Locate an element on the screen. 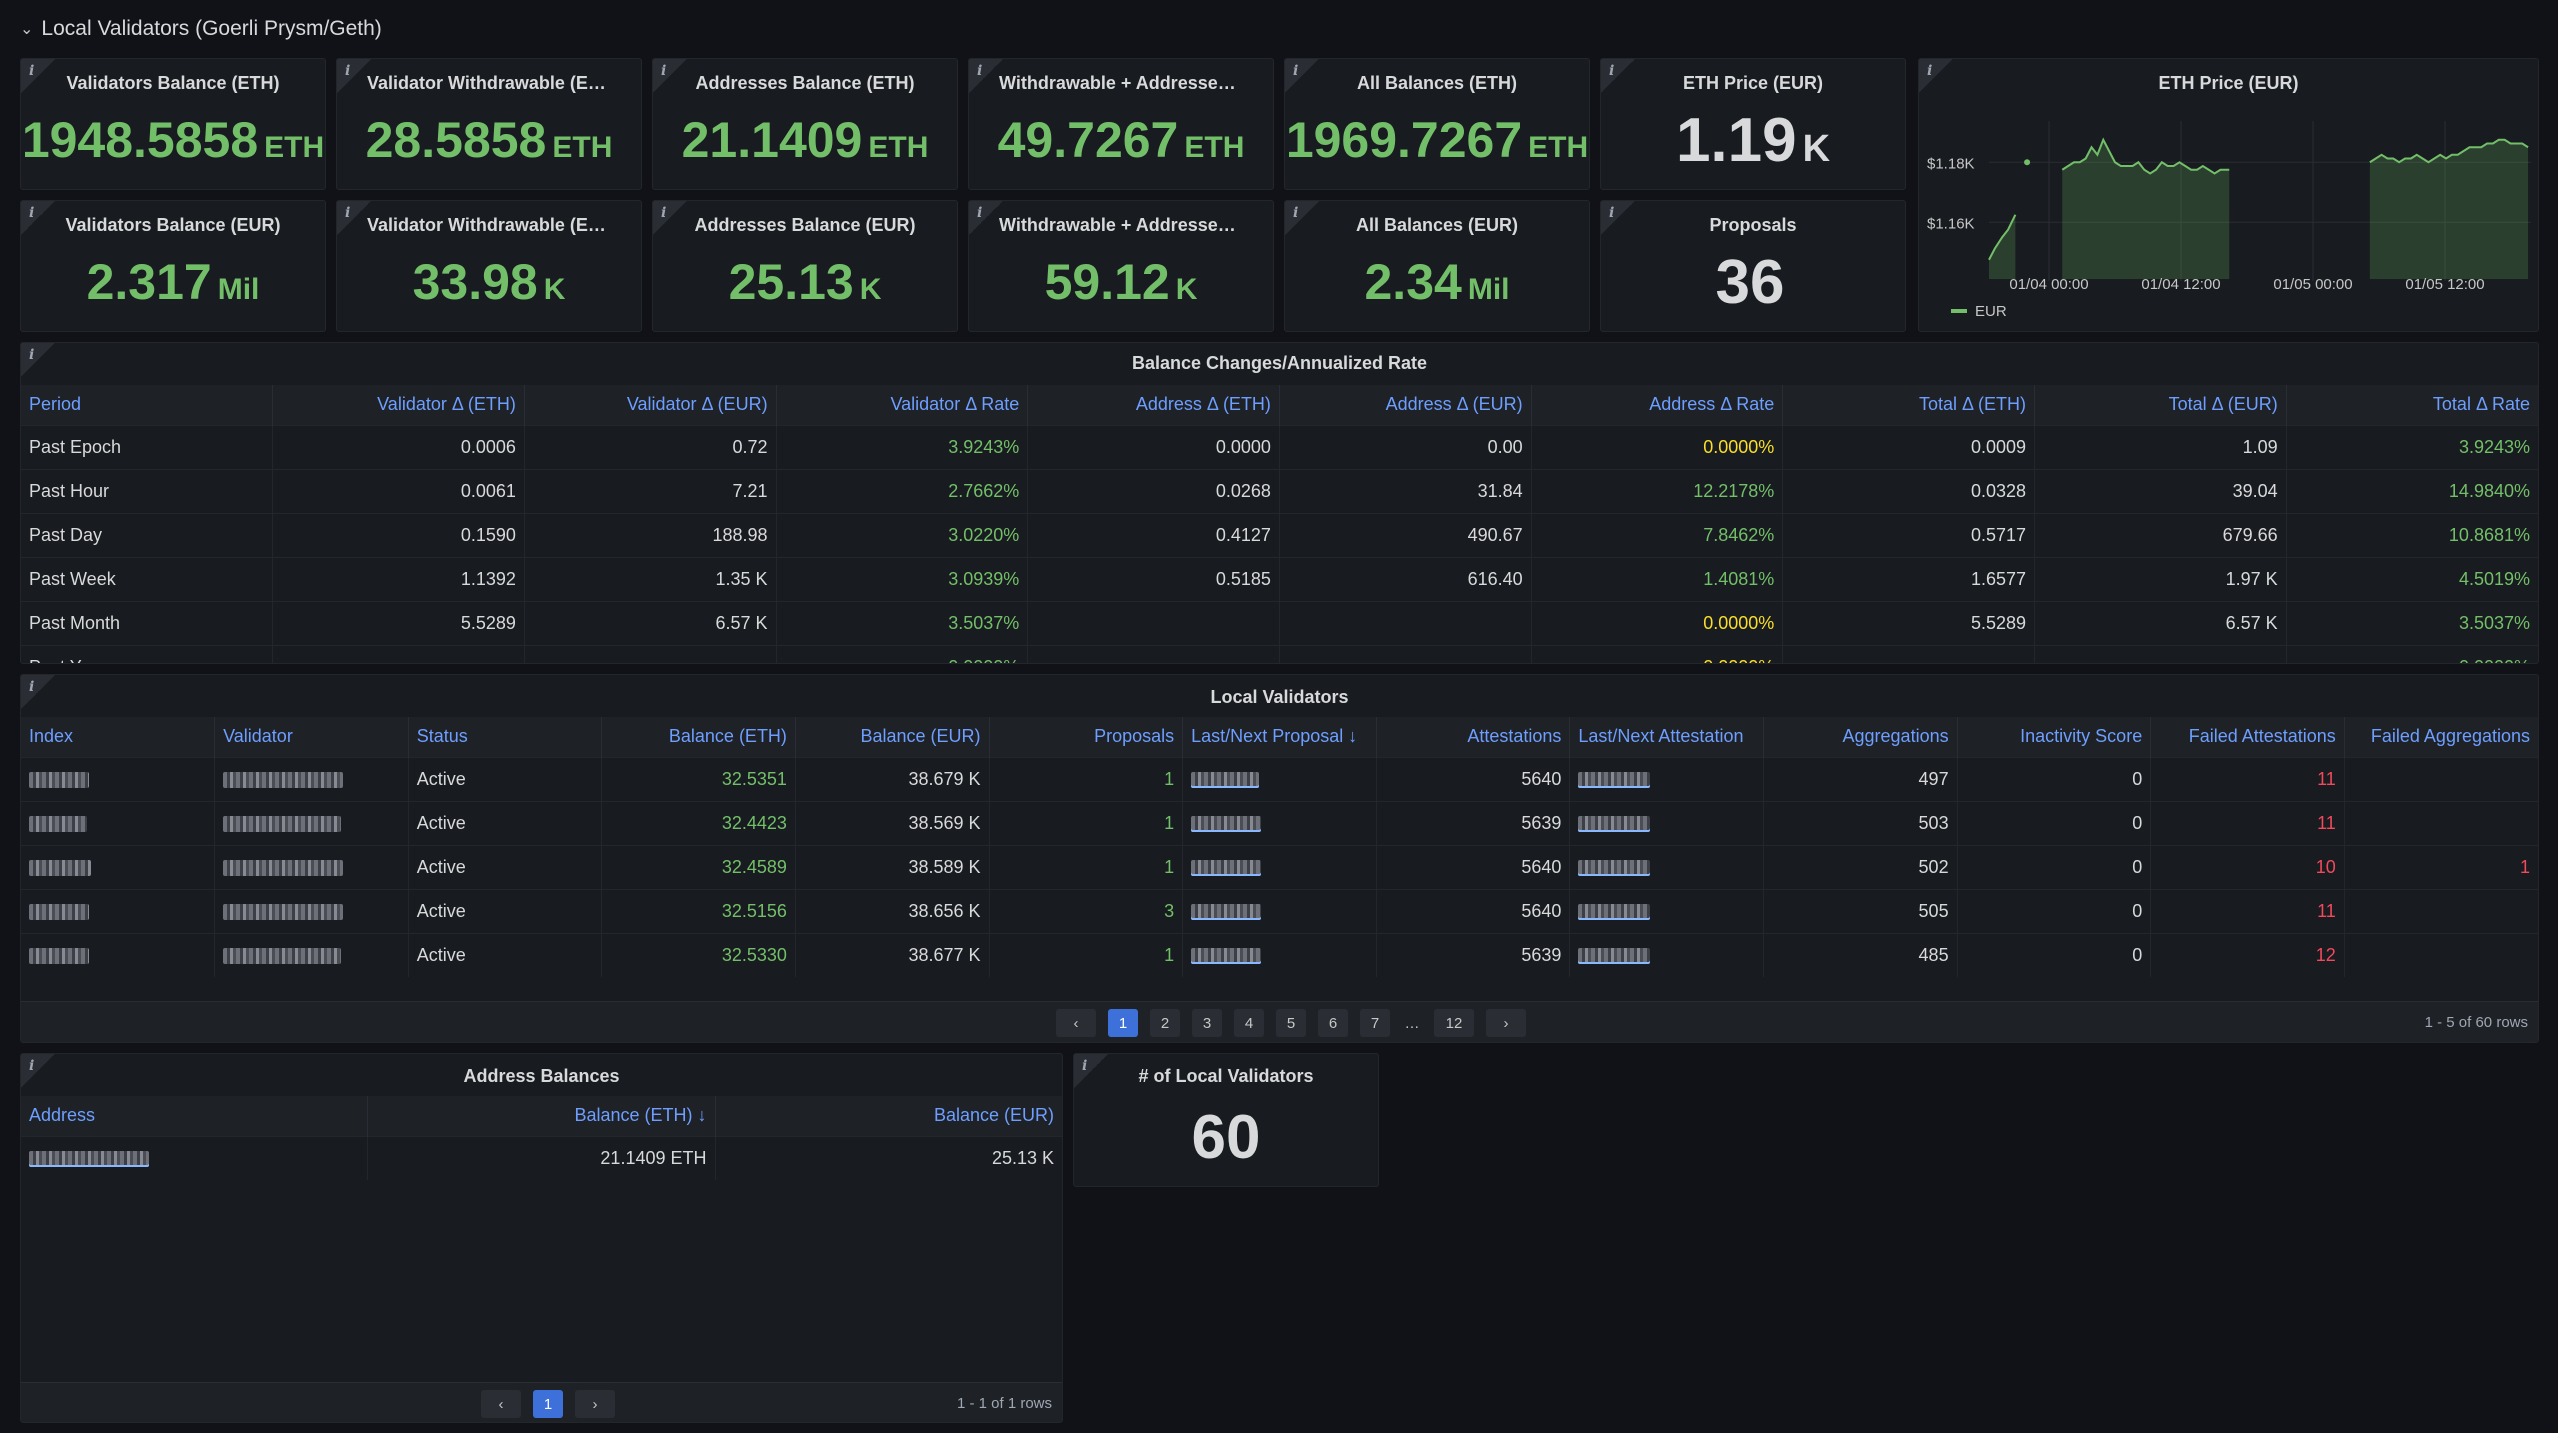 This screenshot has height=1433, width=2558. page-button: 2 is located at coordinates (1165, 1023).